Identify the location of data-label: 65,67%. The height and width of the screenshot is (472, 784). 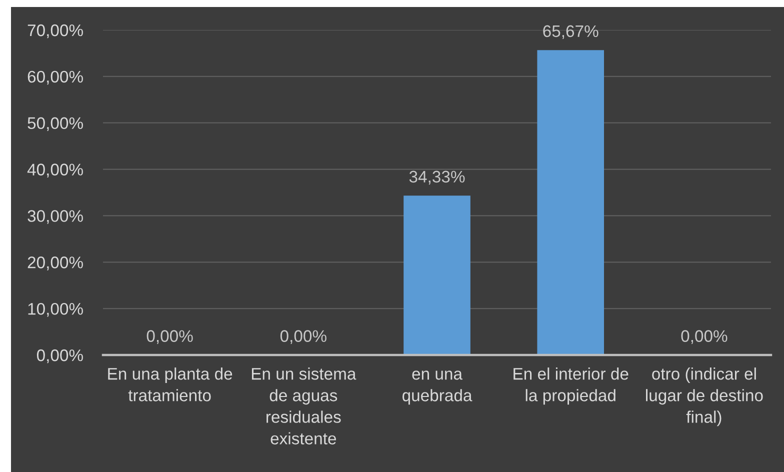
(570, 32).